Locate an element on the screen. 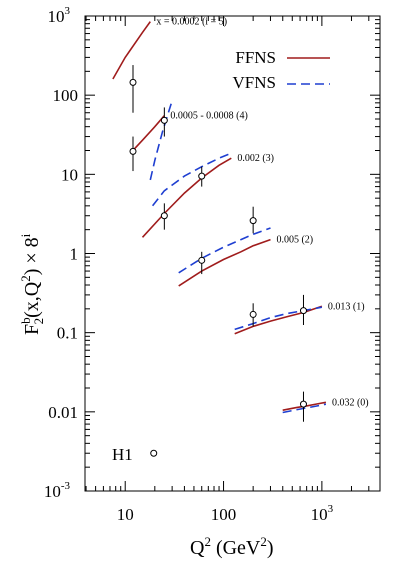  y-tick-label: 10³ is located at coordinates (59, 15).